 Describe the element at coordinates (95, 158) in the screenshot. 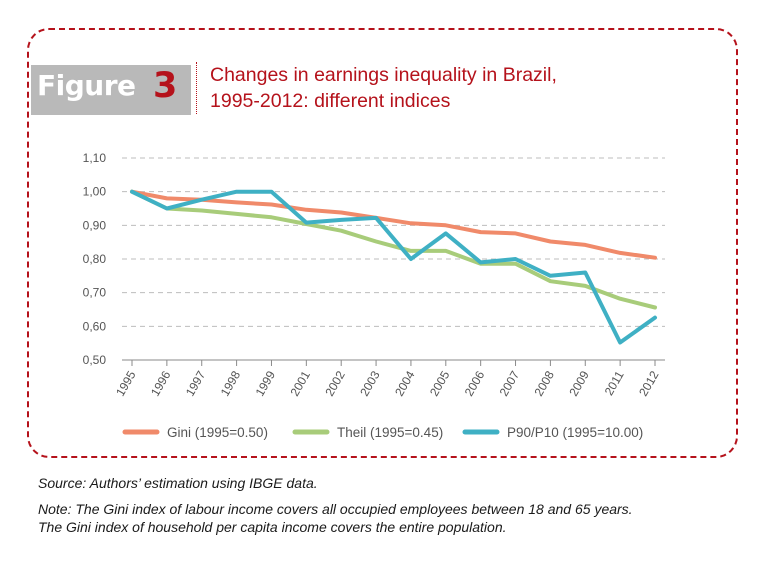

I see `y-tick-label: 1,10` at that location.